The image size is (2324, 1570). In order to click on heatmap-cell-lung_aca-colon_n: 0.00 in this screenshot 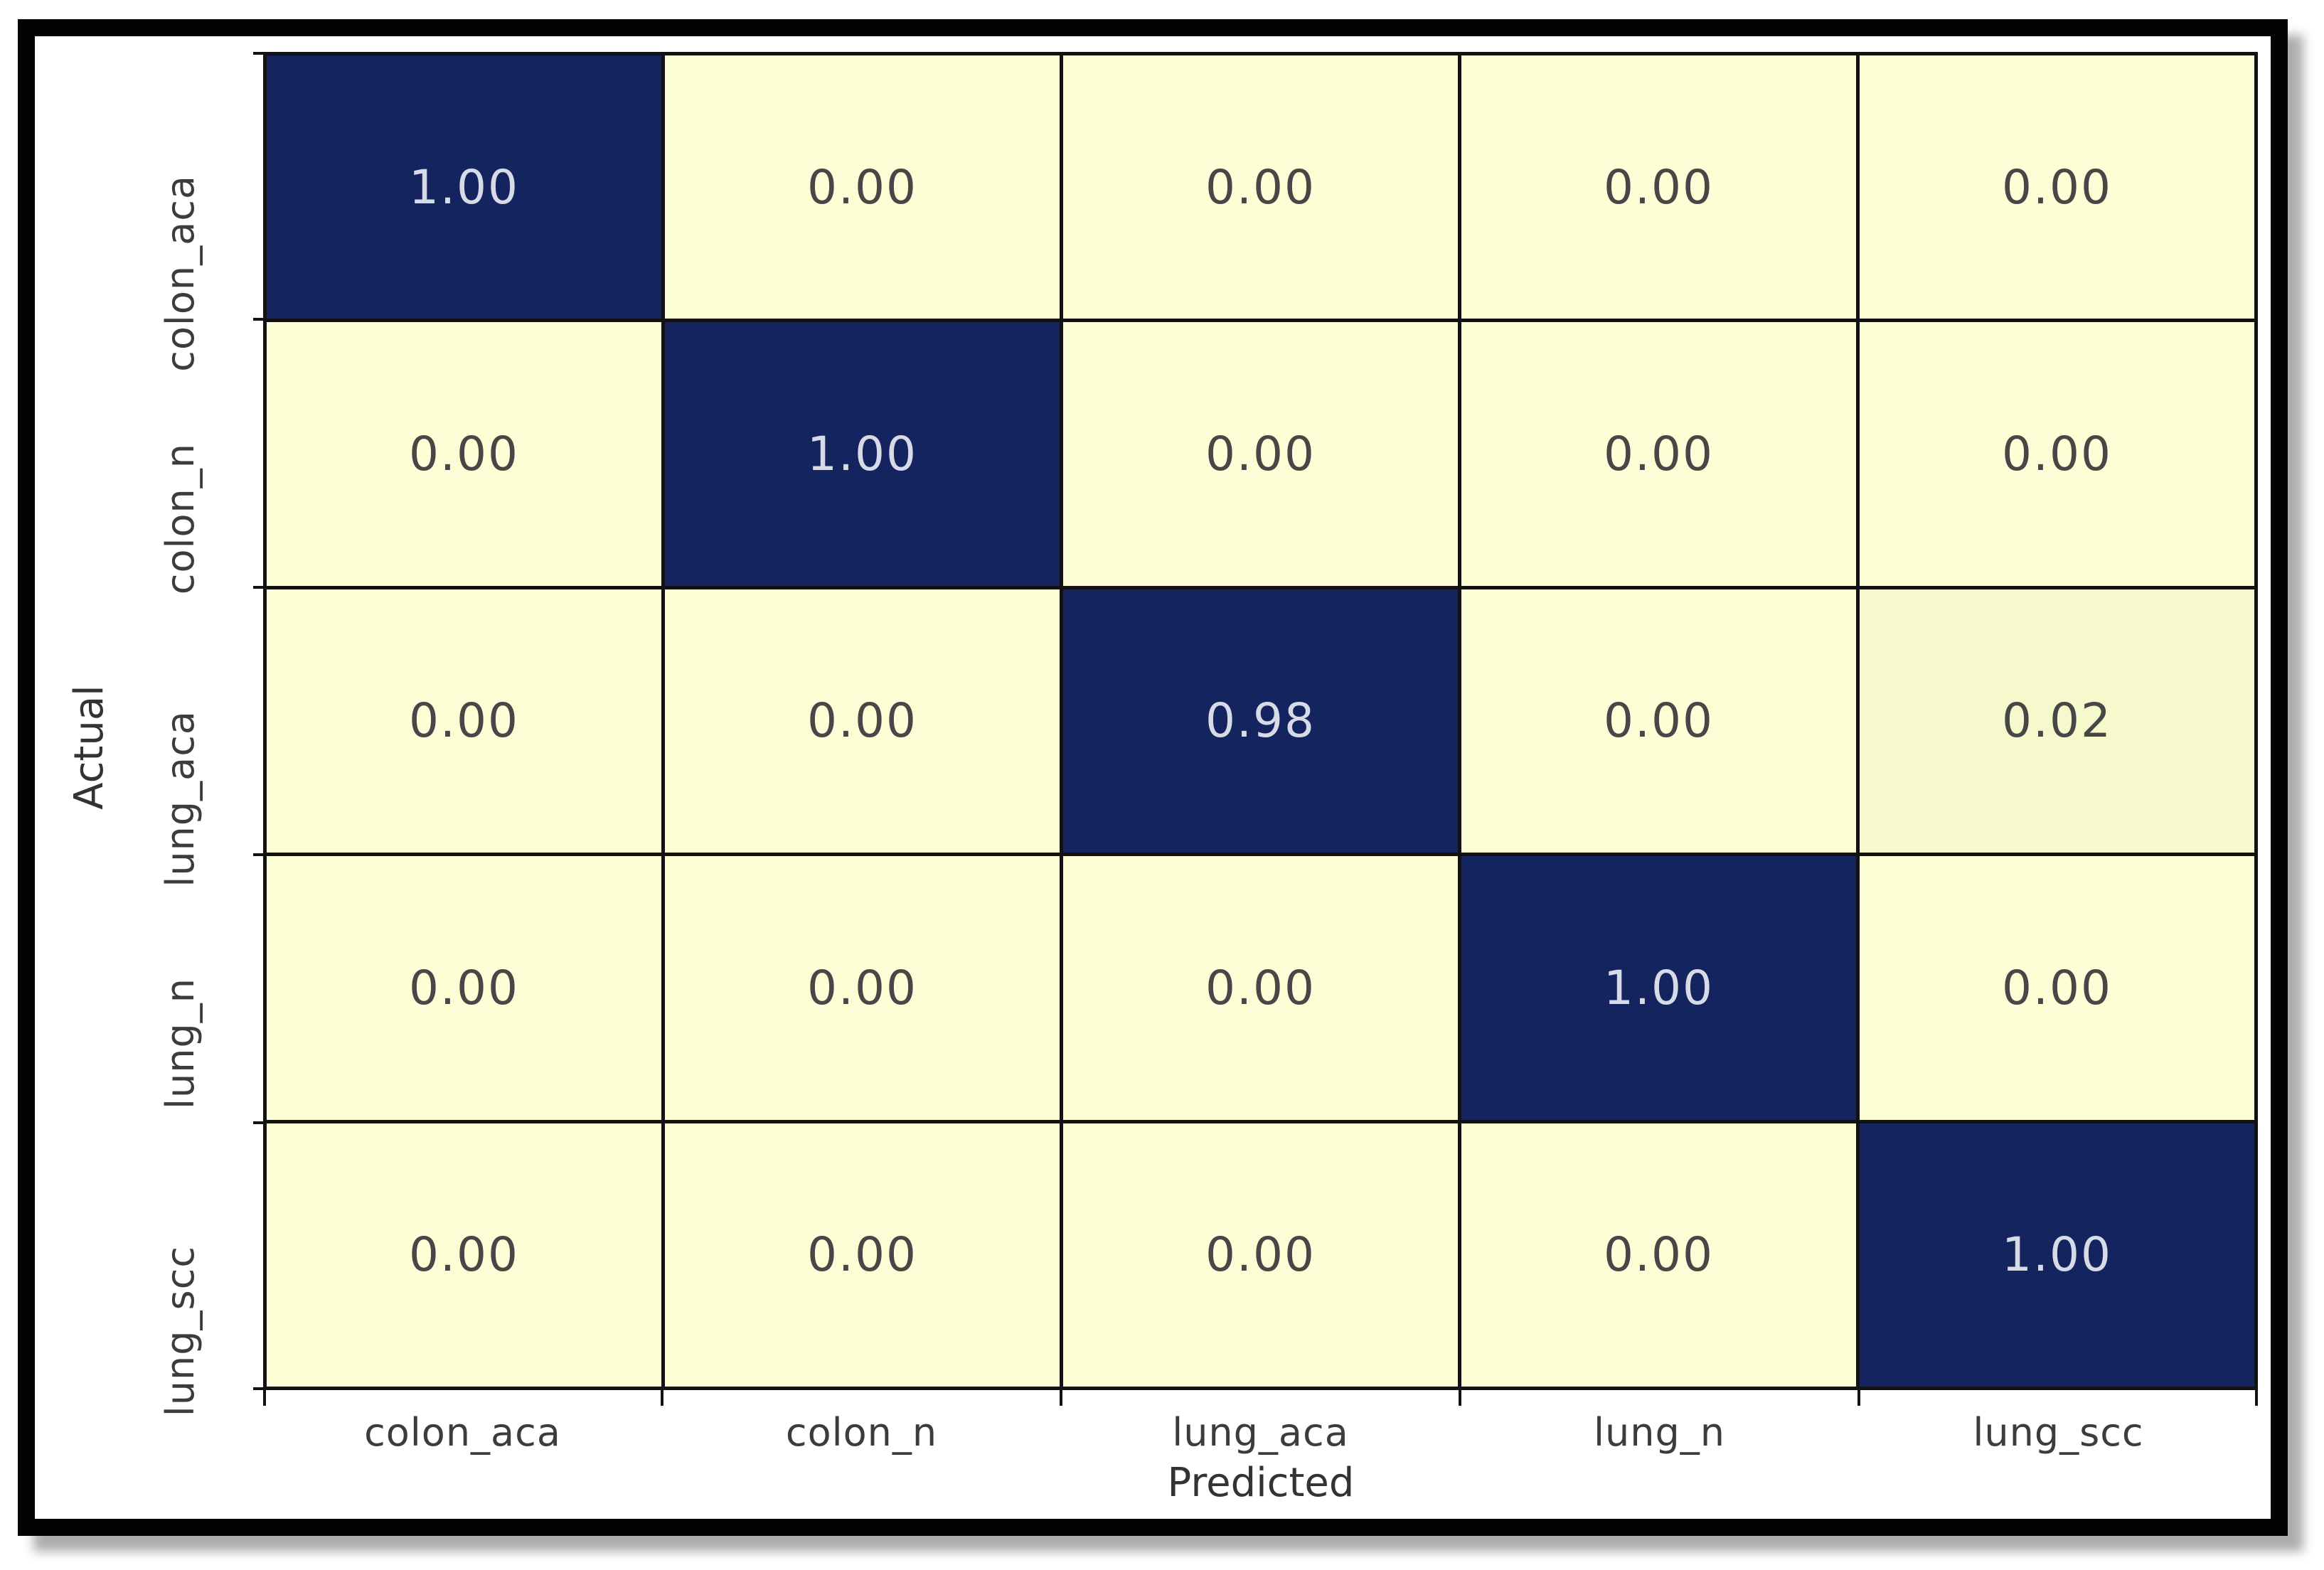, I will do `click(863, 721)`.